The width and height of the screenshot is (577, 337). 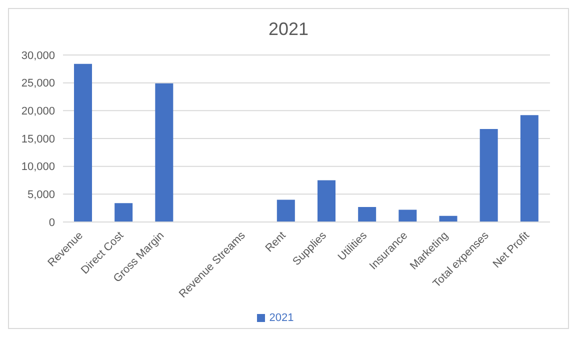 I want to click on y-tick-label: 15,000, so click(x=38, y=139).